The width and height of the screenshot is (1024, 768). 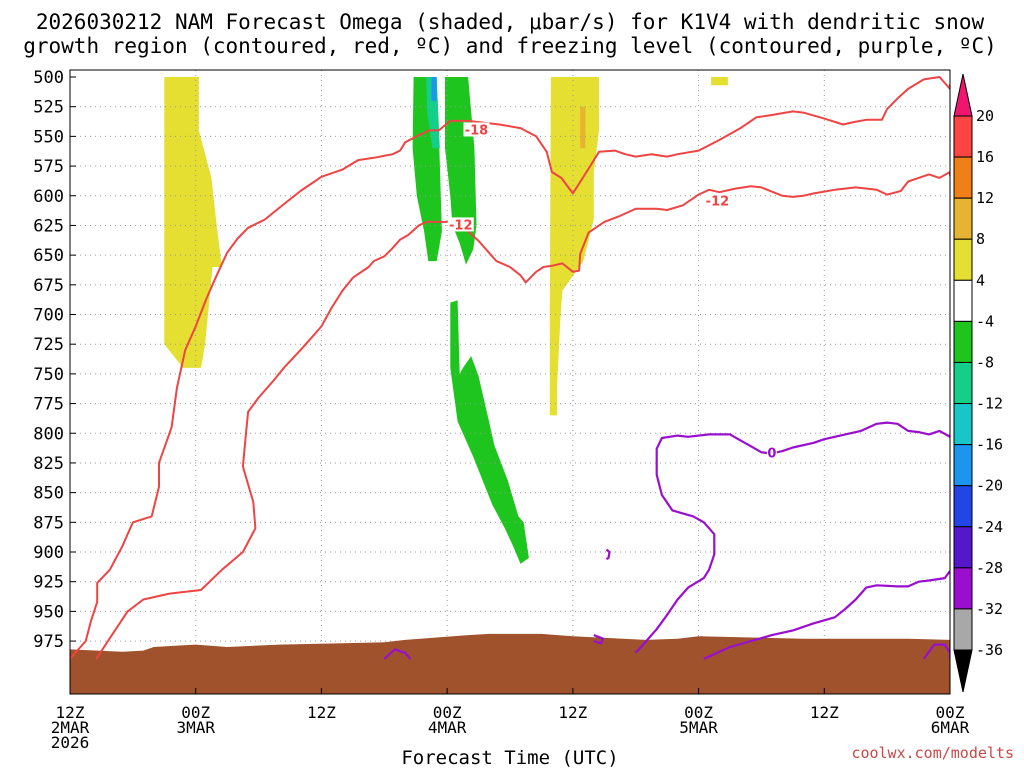 I want to click on y-tick-label: 650, so click(x=48, y=256).